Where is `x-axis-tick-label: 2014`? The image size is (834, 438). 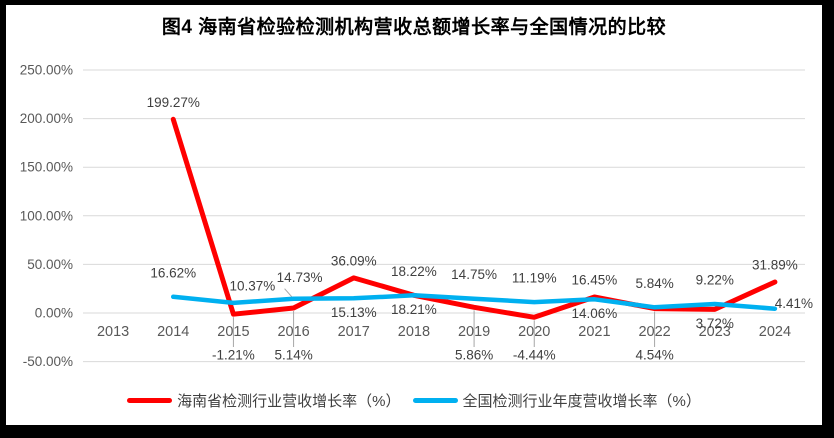
x-axis-tick-label: 2014 is located at coordinates (173, 332).